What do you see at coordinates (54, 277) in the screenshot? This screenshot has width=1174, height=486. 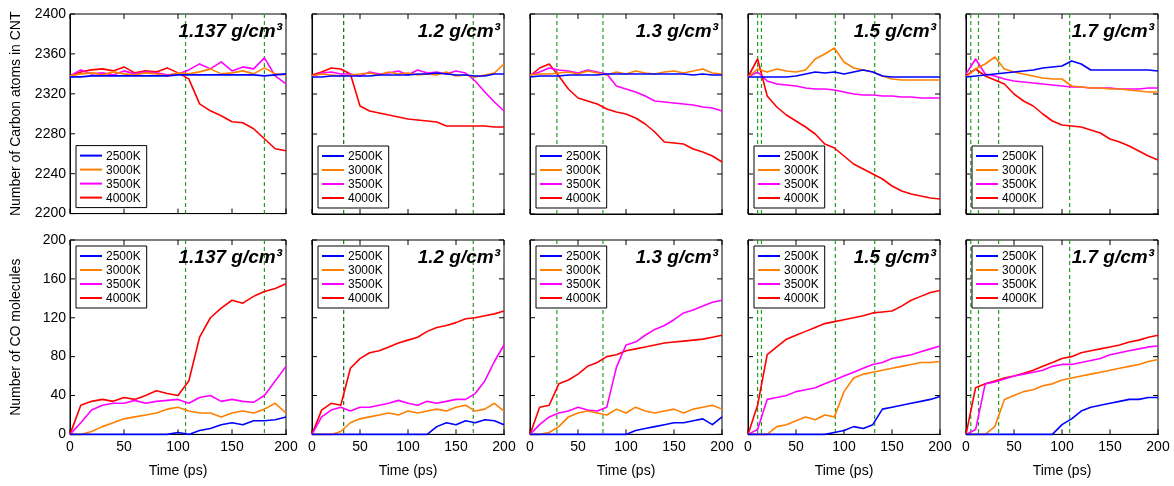 I see `y-tick-label: 160` at bounding box center [54, 277].